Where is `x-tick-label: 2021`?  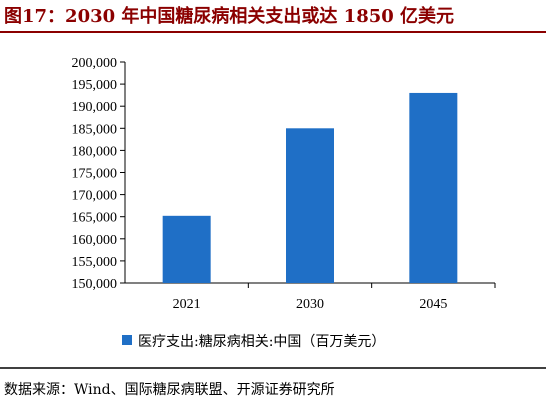 x-tick-label: 2021 is located at coordinates (187, 304).